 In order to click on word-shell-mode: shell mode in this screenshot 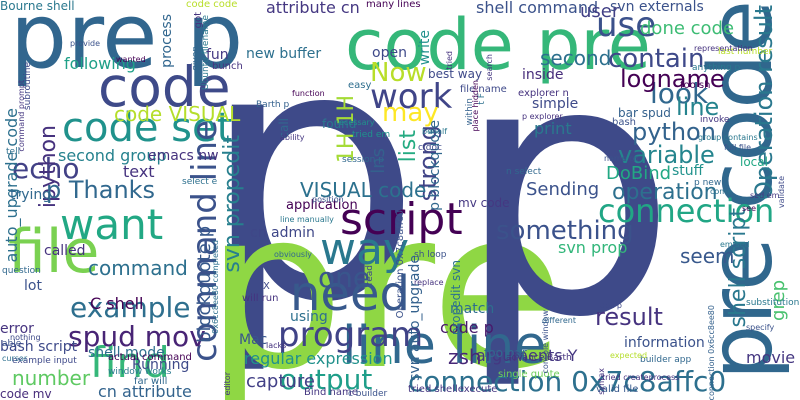, I will do `click(126, 353)`.